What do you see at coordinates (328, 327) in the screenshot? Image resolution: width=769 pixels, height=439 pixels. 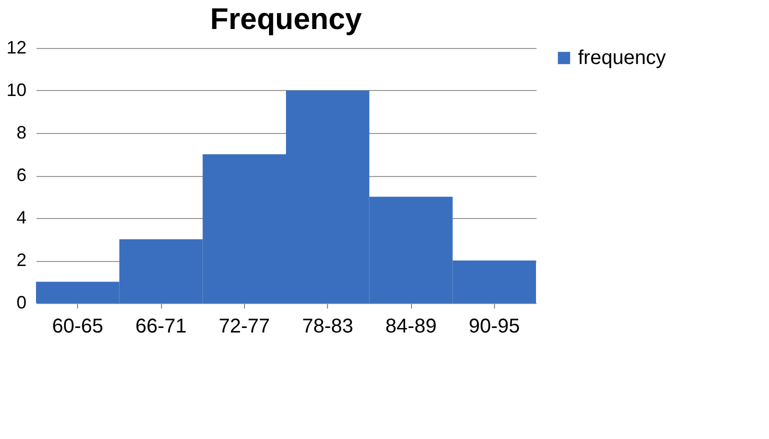 I see `x-tick-label: 78-83` at bounding box center [328, 327].